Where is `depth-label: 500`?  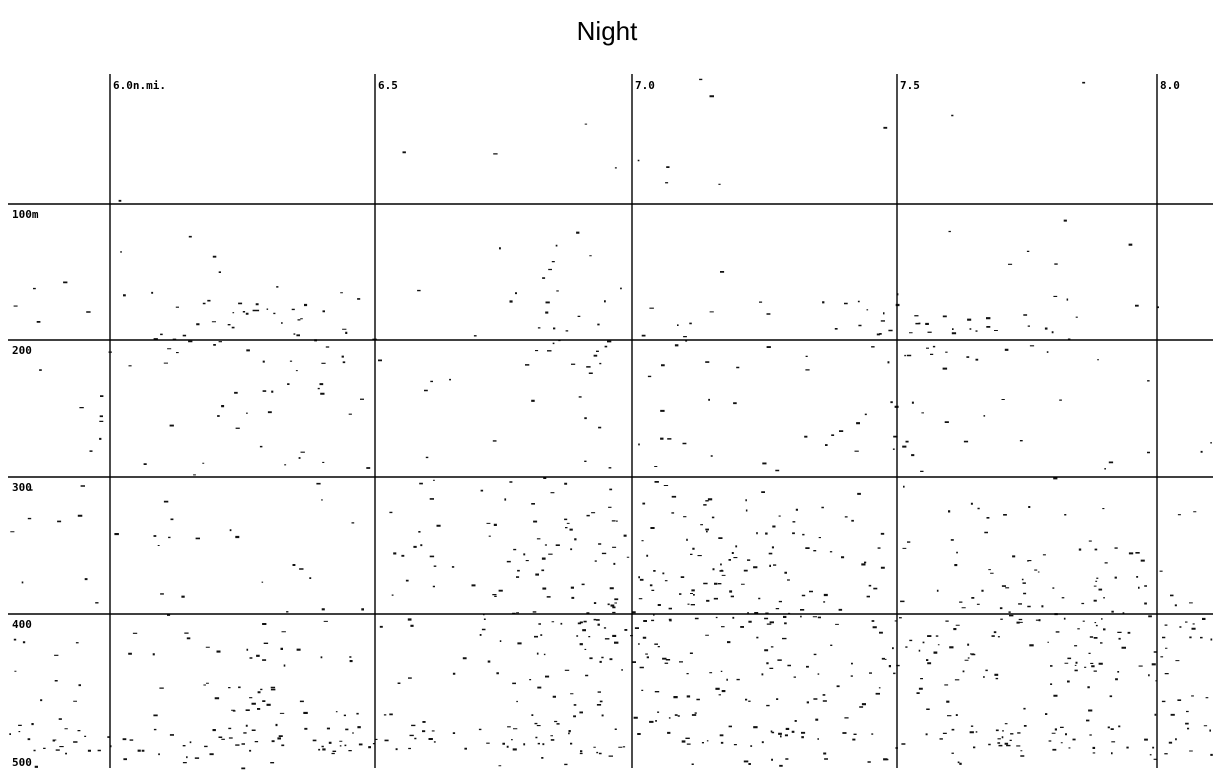
depth-label: 500 is located at coordinates (22, 762).